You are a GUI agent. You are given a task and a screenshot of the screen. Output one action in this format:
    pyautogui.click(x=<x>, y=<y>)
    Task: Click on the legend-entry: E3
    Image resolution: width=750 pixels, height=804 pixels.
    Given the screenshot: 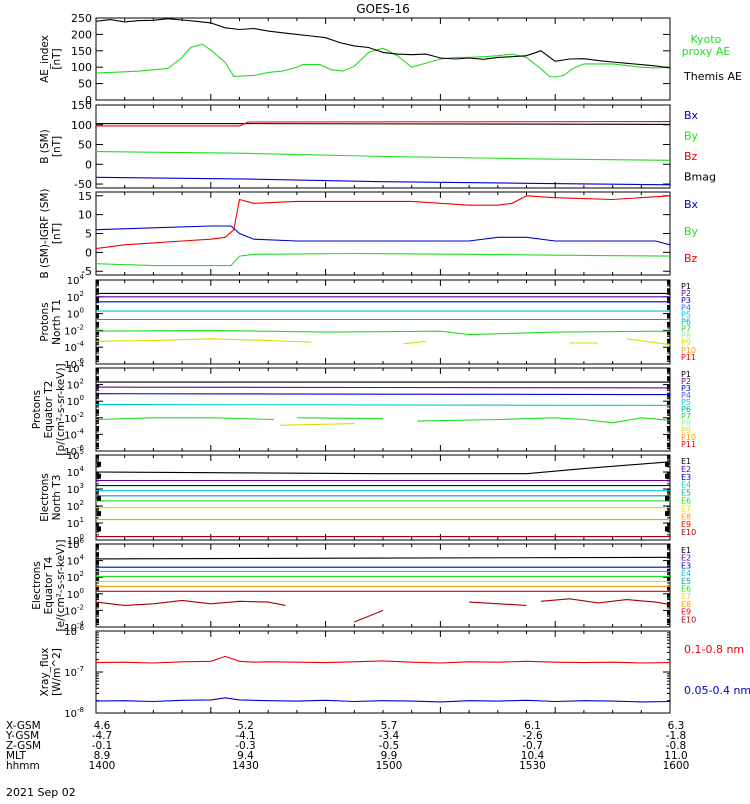 What is the action you would take?
    pyautogui.click(x=686, y=565)
    